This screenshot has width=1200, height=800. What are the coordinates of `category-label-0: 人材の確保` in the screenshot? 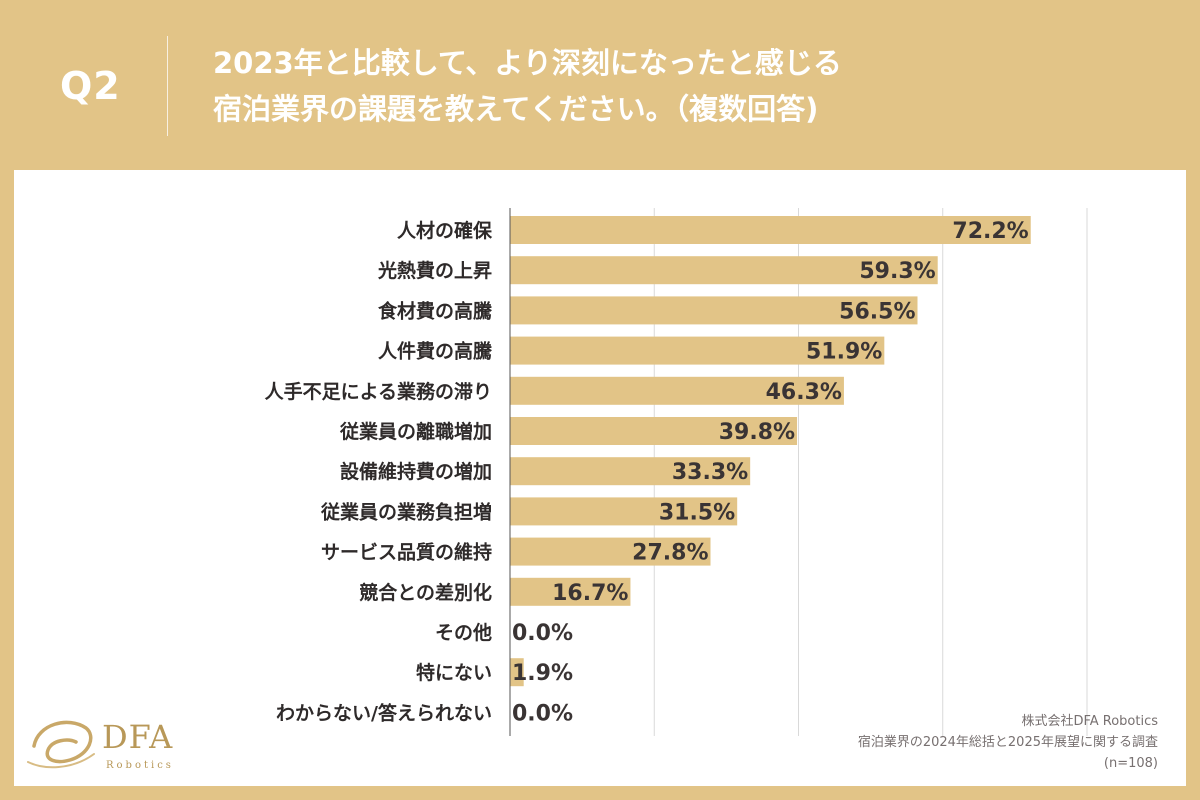 It's located at (445, 230).